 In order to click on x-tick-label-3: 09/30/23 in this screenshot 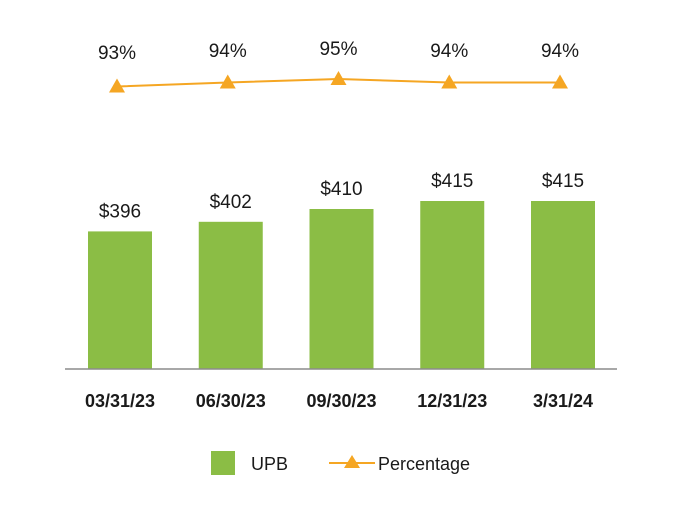, I will do `click(341, 401)`.